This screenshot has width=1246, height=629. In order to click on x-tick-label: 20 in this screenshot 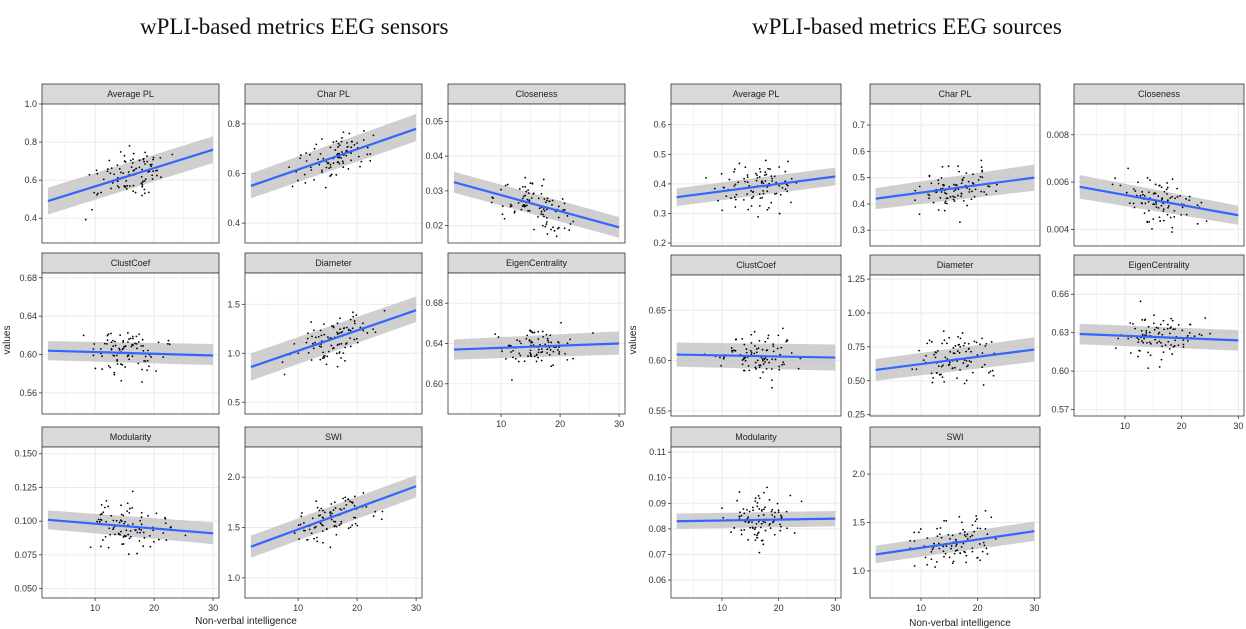, I will do `click(560, 424)`.